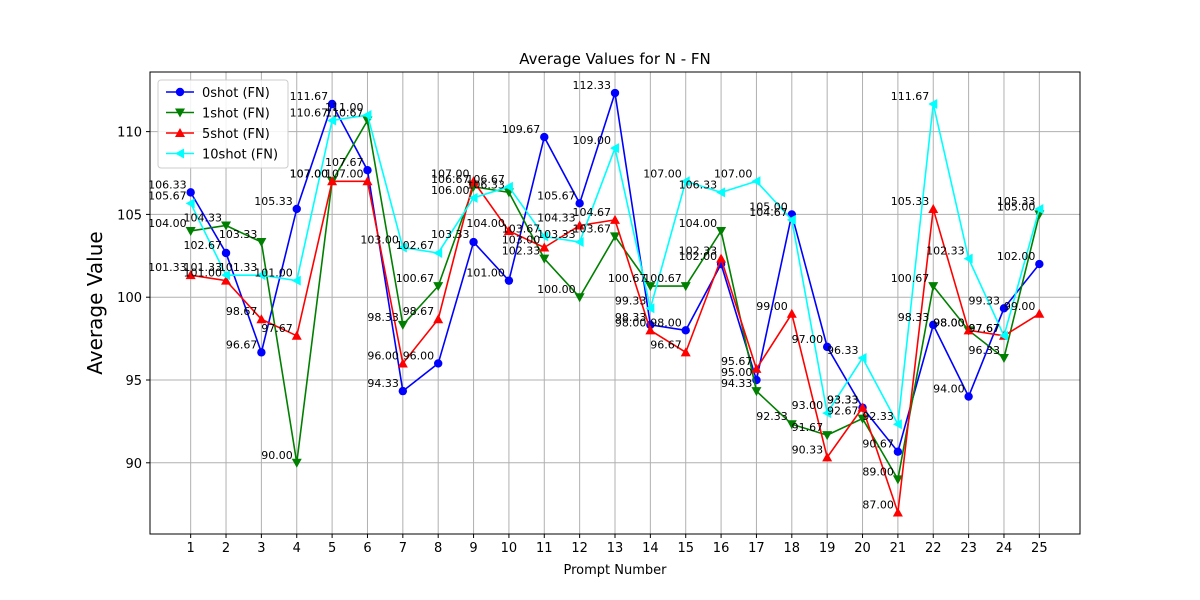 The image size is (1200, 600). Describe the element at coordinates (203, 267) in the screenshot. I see `data-label: 101.33` at that location.